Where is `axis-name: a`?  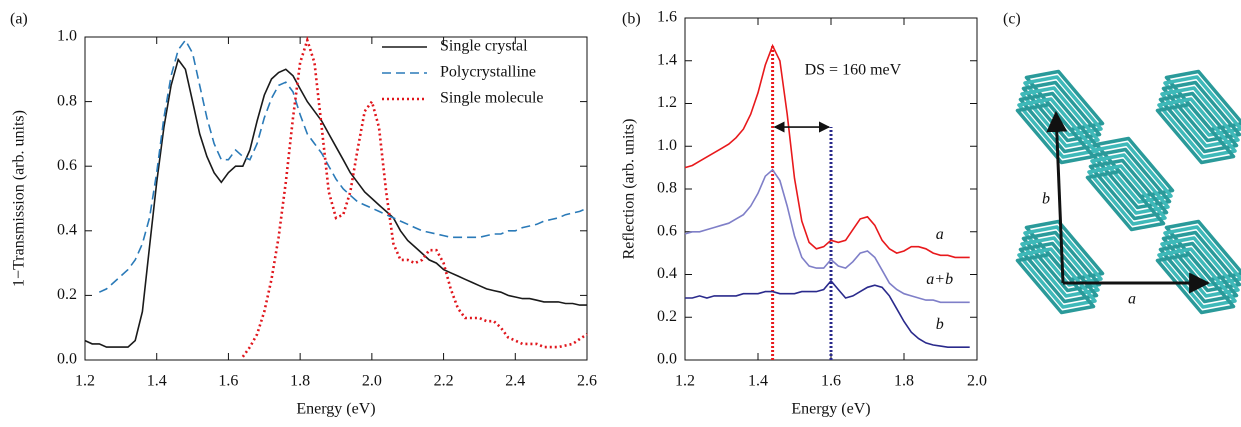
axis-name: a is located at coordinates (1132, 299).